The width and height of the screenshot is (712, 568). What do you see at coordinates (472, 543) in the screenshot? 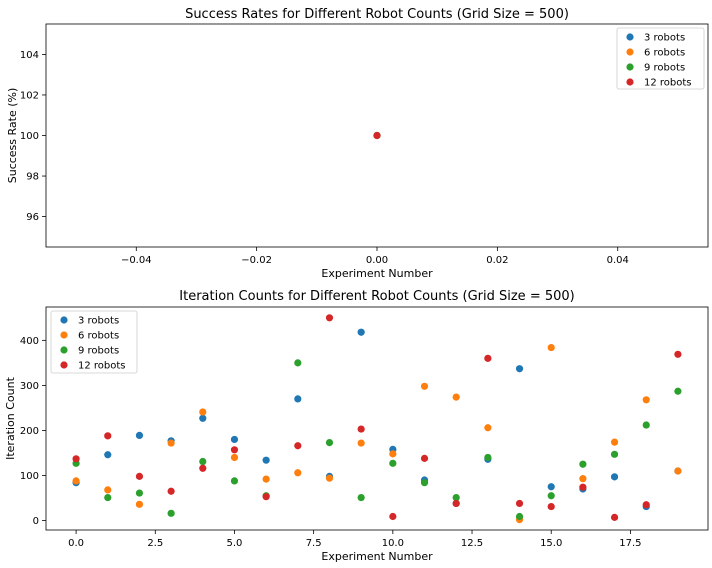
I see `x-tick-label: 12.5` at bounding box center [472, 543].